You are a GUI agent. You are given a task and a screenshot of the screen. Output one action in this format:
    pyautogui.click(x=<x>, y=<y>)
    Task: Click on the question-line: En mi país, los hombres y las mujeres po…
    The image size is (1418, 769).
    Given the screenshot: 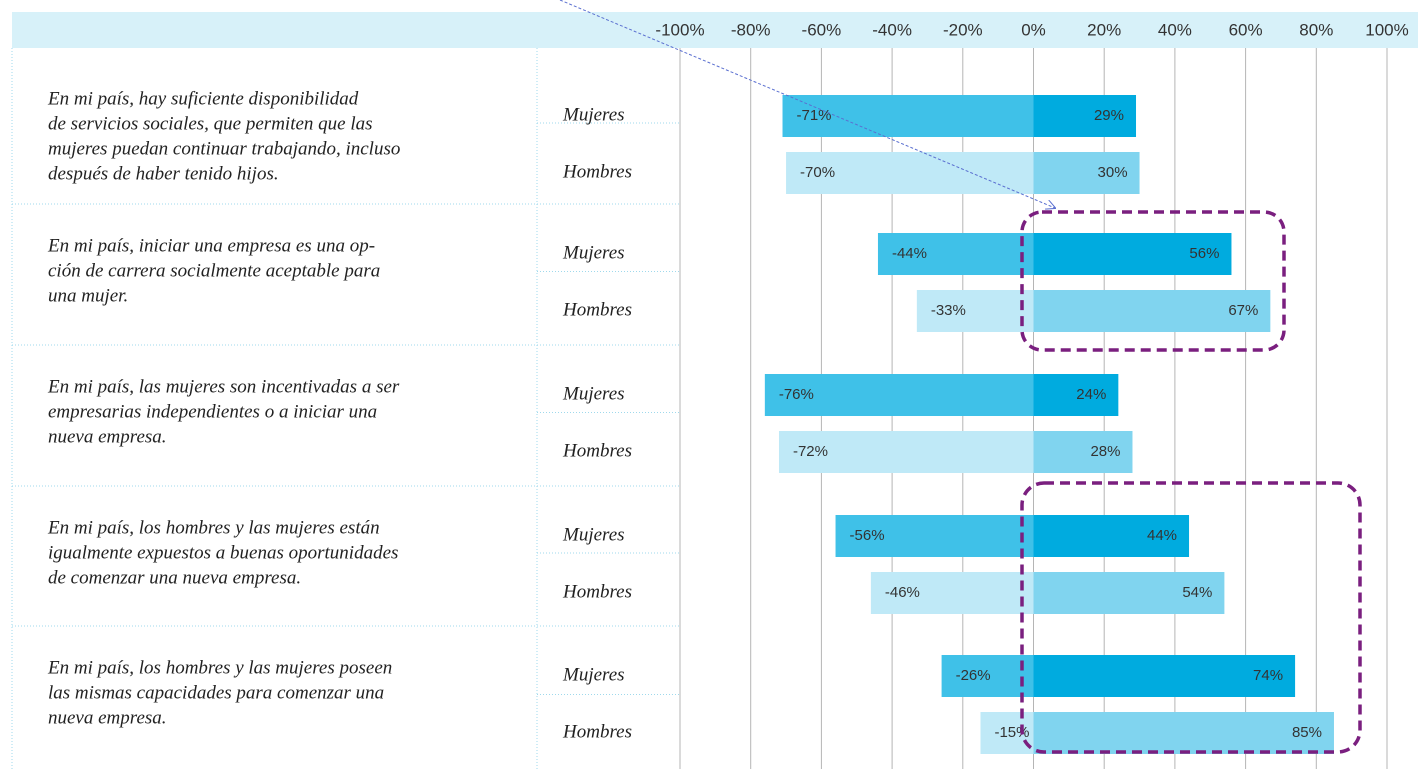 What is the action you would take?
    pyautogui.click(x=219, y=667)
    